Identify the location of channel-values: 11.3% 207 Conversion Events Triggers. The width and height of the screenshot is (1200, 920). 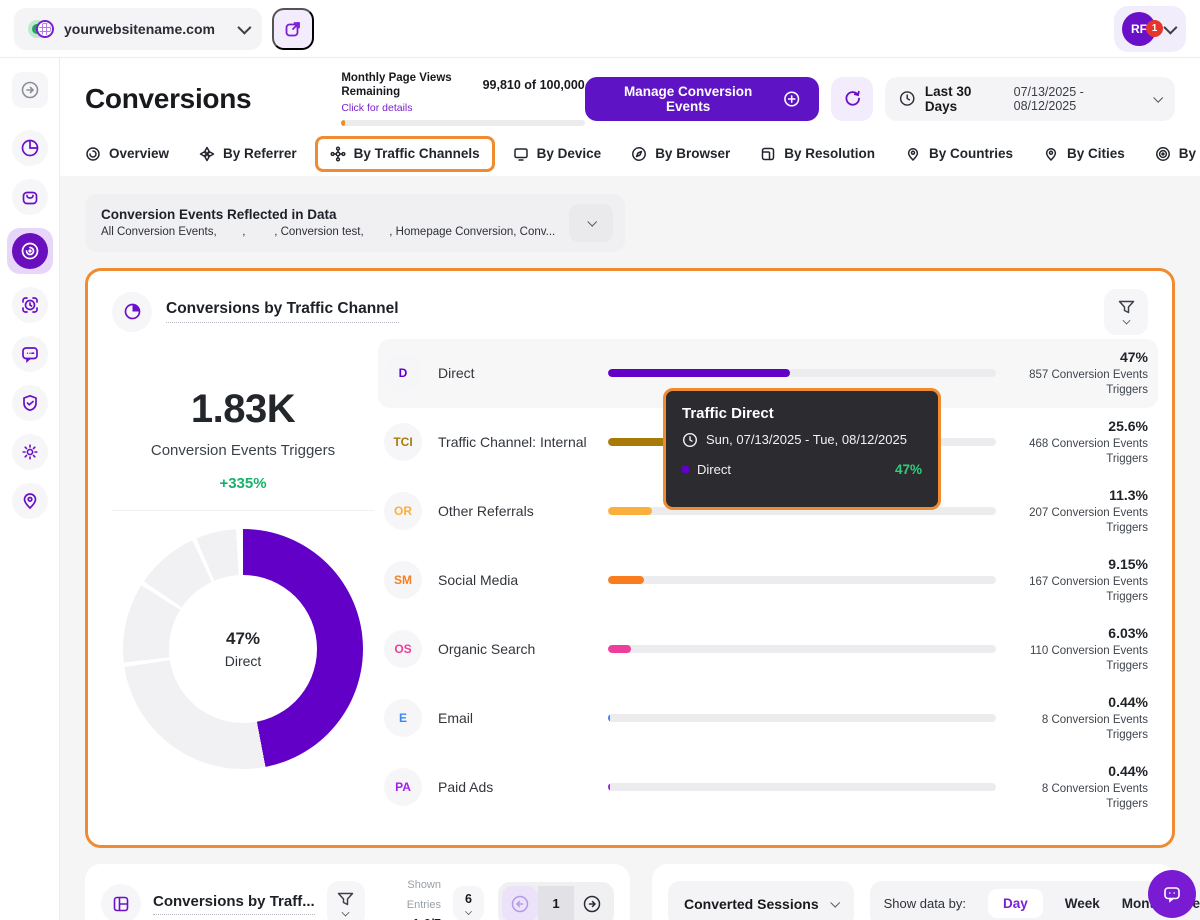
(1078, 511).